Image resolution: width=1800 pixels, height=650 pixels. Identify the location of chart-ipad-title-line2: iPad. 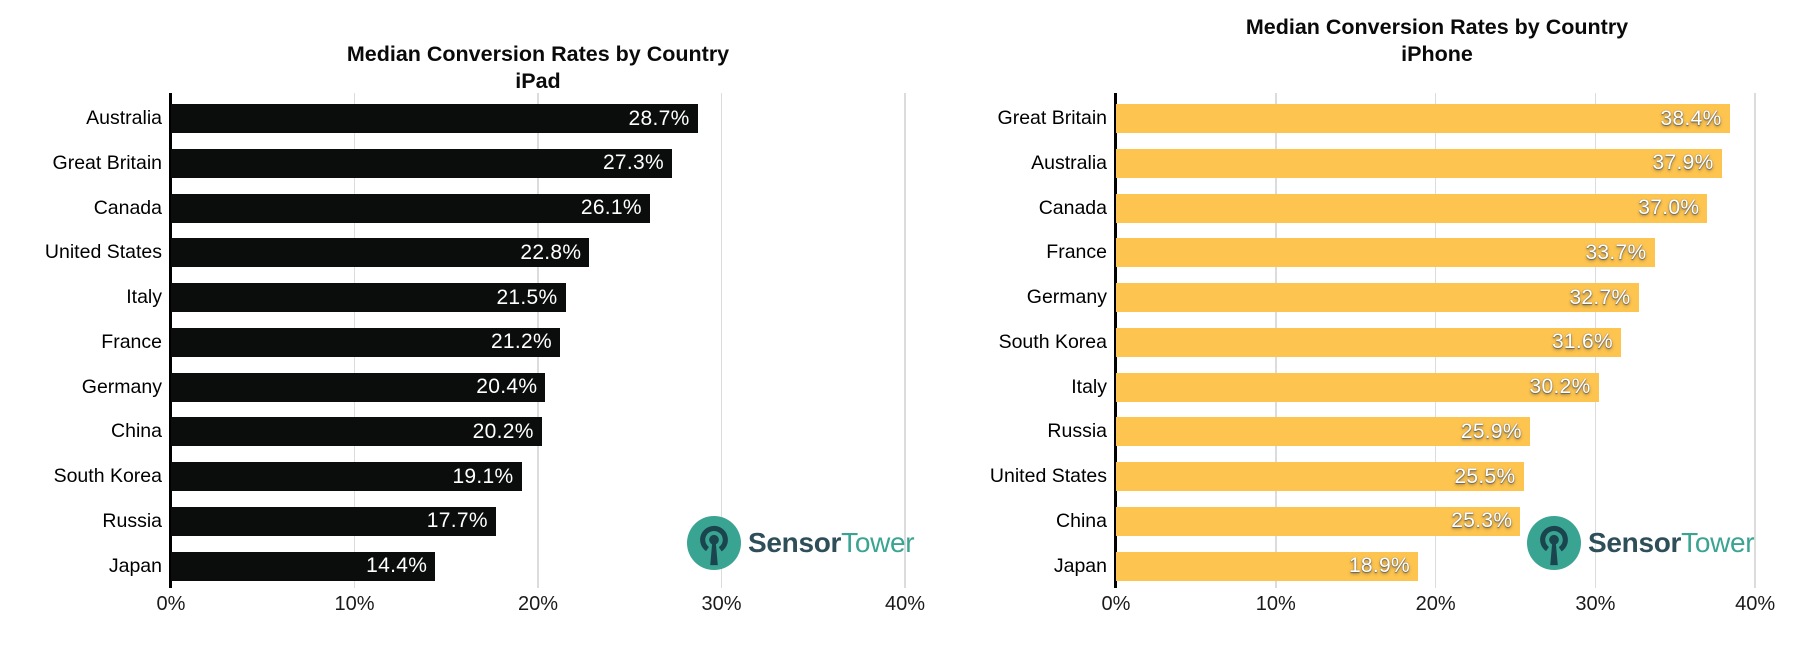
(538, 81).